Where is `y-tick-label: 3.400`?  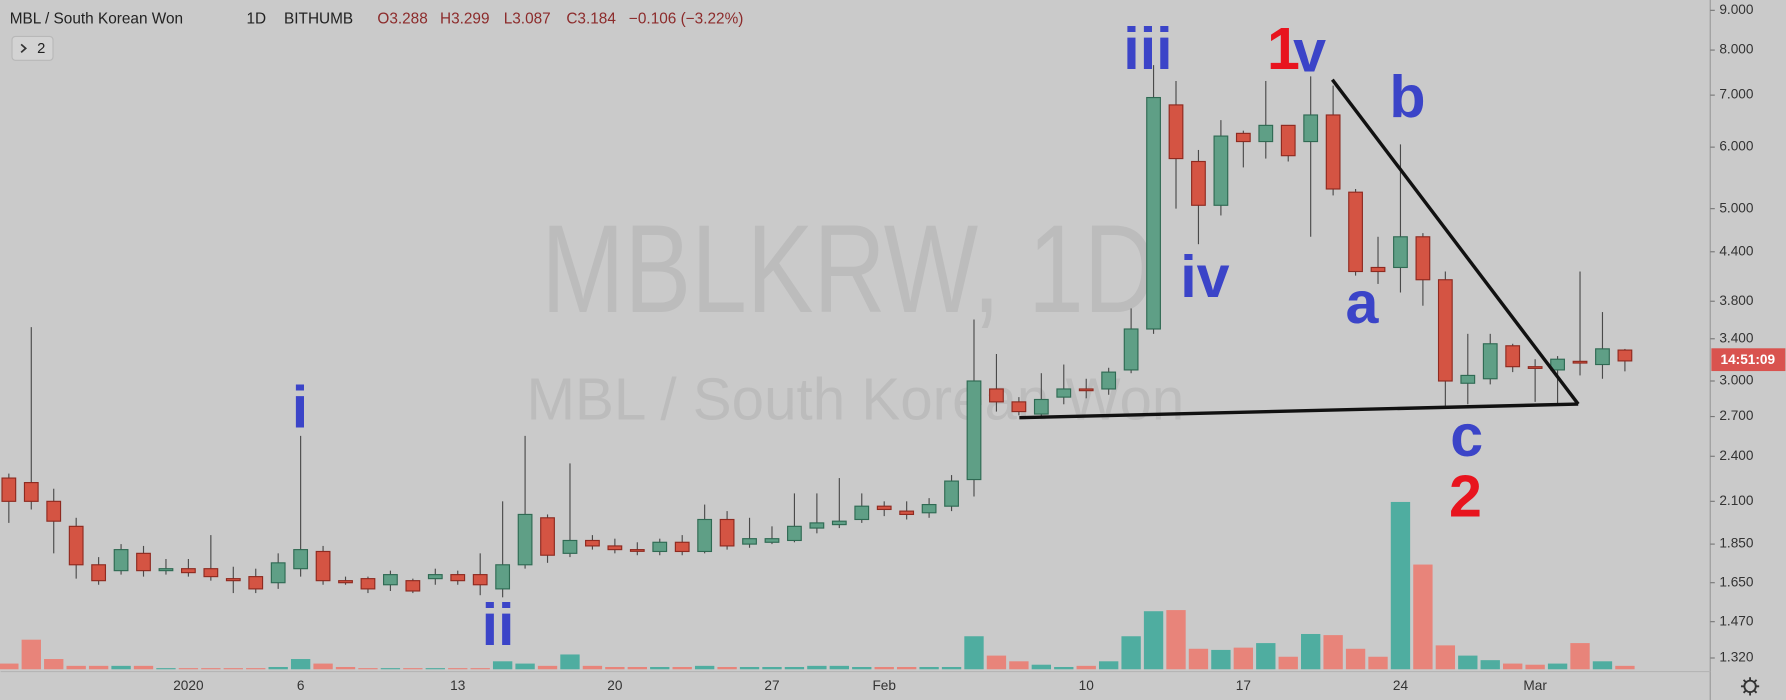
y-tick-label: 3.400 is located at coordinates (1736, 337).